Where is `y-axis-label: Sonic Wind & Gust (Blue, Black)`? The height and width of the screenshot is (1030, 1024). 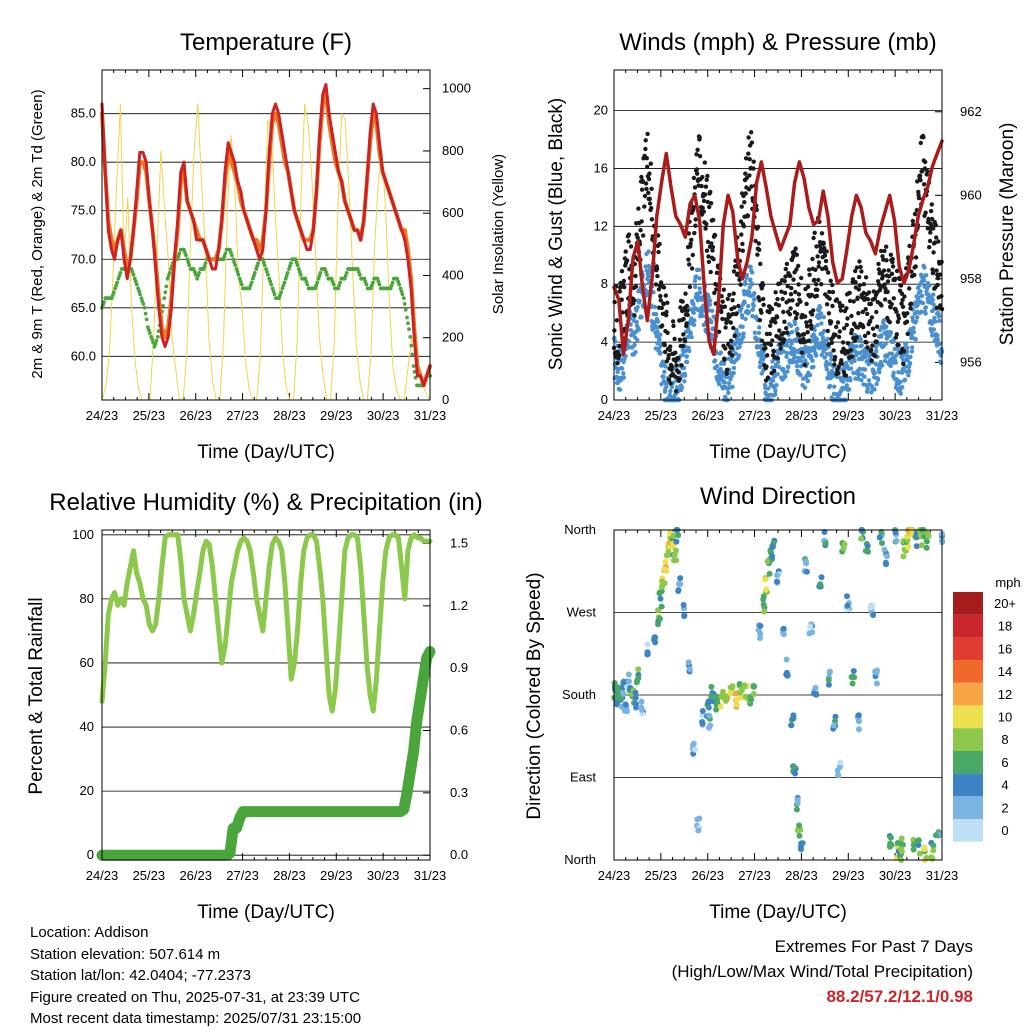
y-axis-label: Sonic Wind & Gust (Blue, Black) is located at coordinates (556, 234).